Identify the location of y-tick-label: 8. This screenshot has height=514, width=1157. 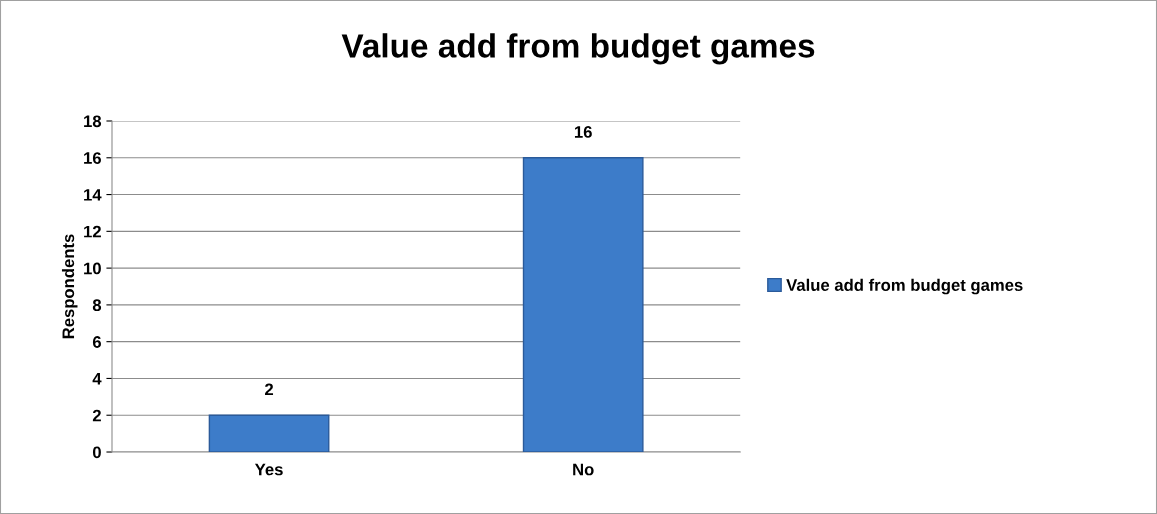
(97, 305).